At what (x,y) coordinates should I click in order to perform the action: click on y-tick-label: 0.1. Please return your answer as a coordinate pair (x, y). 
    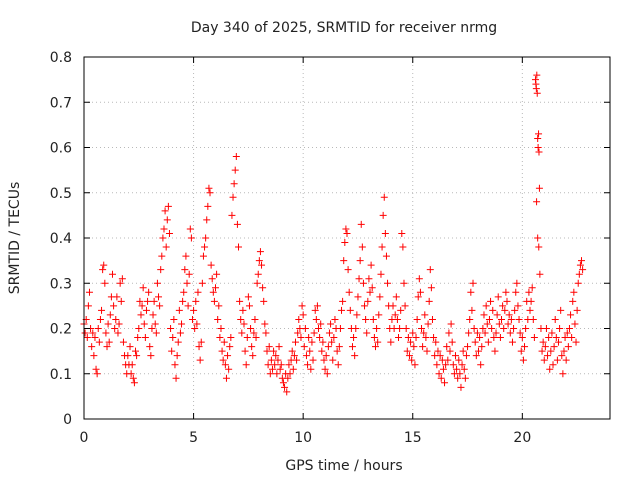
    Looking at the image, I should click on (61, 375).